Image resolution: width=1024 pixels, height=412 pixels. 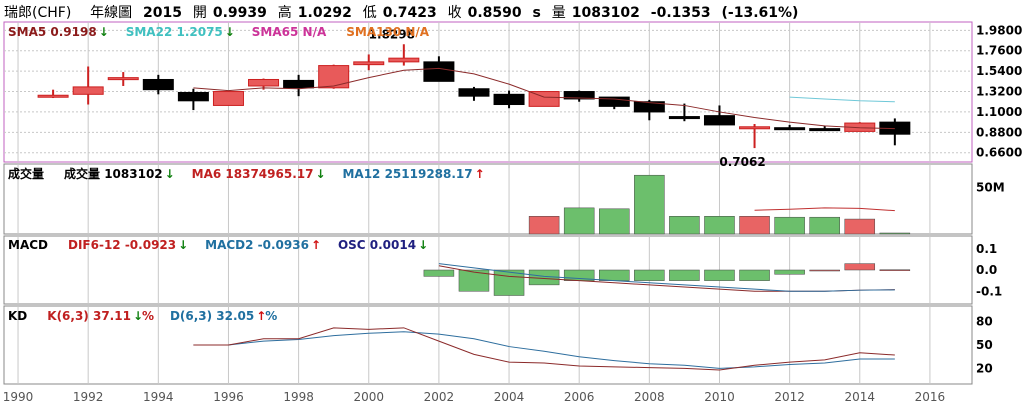 I want to click on legend-entry: DIF6-12 -0.0923, so click(x=122, y=245).